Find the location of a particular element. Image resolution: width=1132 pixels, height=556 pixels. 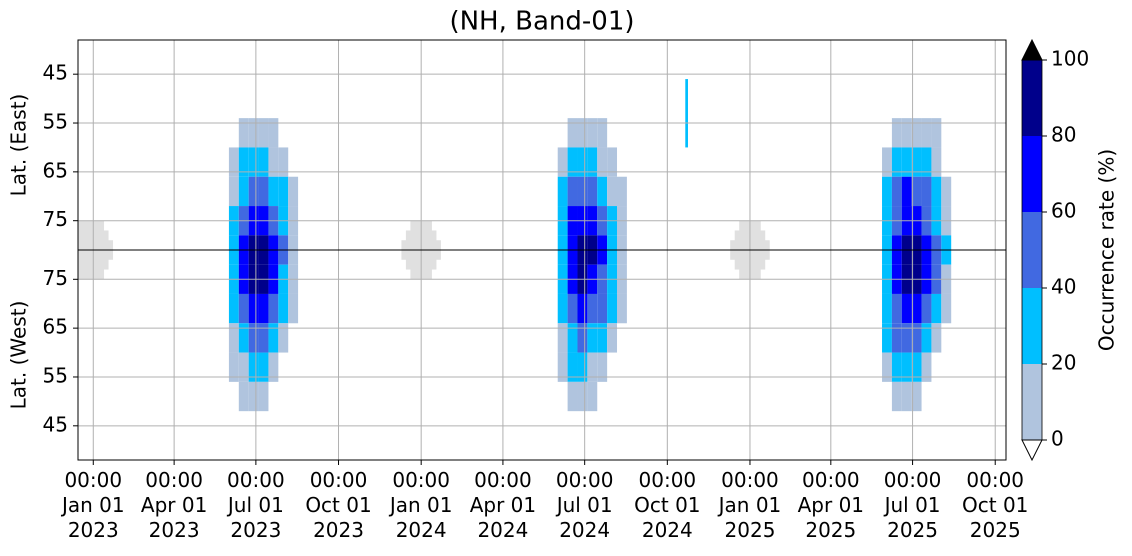

colorbar-frame is located at coordinates (1032, 250).